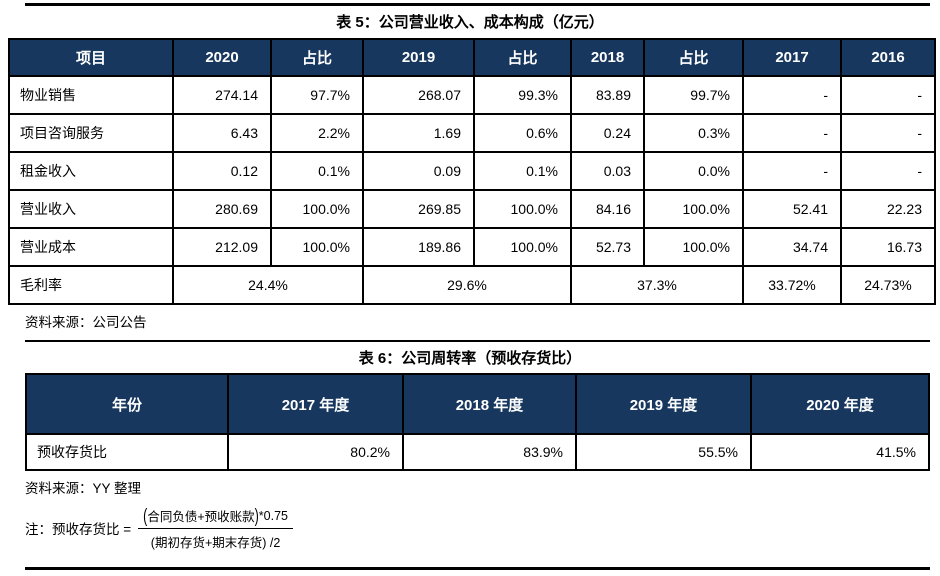  I want to click on fraction-numerator: (合同负债+预收账款) *0.75, so click(215, 517).